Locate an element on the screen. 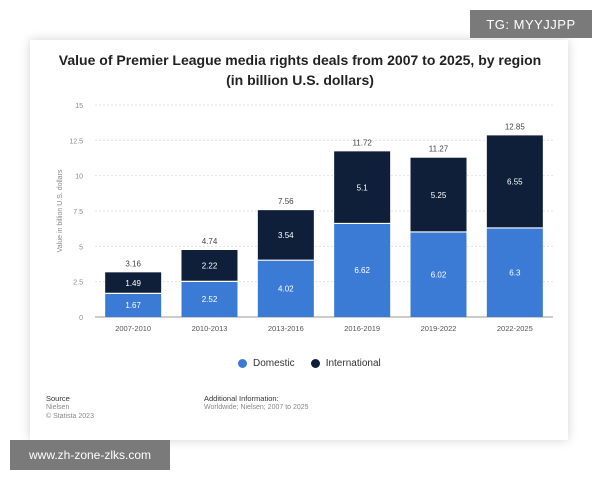 The width and height of the screenshot is (600, 480). data-label-domestic: 4.02 is located at coordinates (286, 289).